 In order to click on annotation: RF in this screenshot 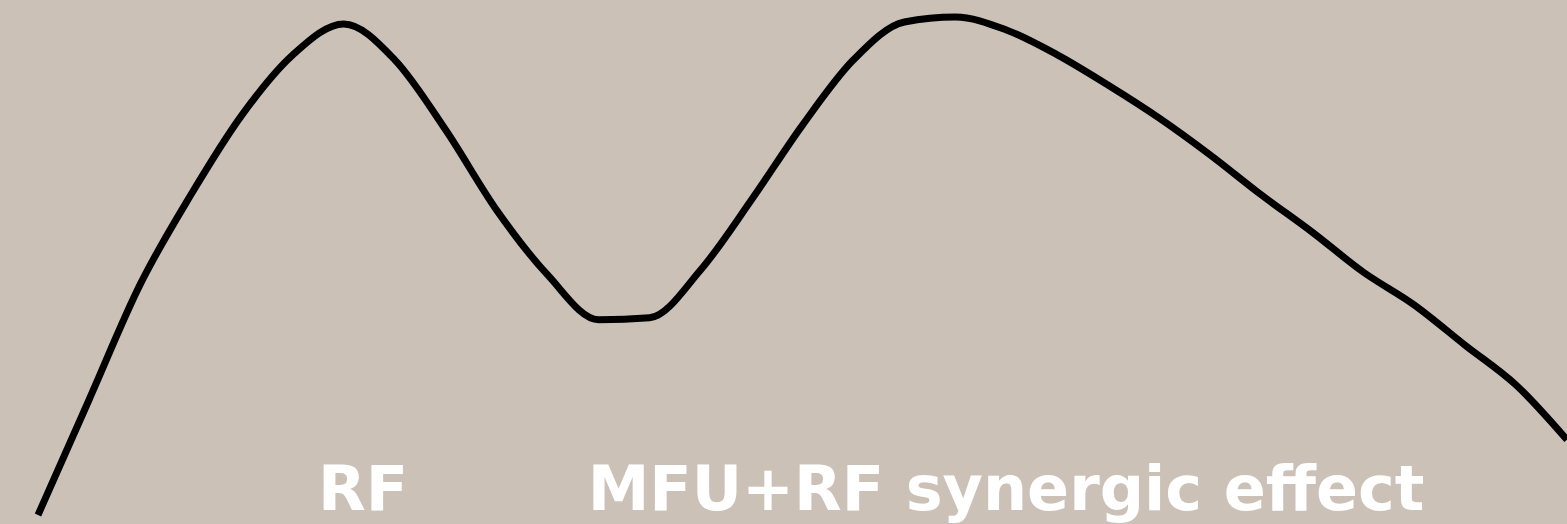, I will do `click(363, 488)`.